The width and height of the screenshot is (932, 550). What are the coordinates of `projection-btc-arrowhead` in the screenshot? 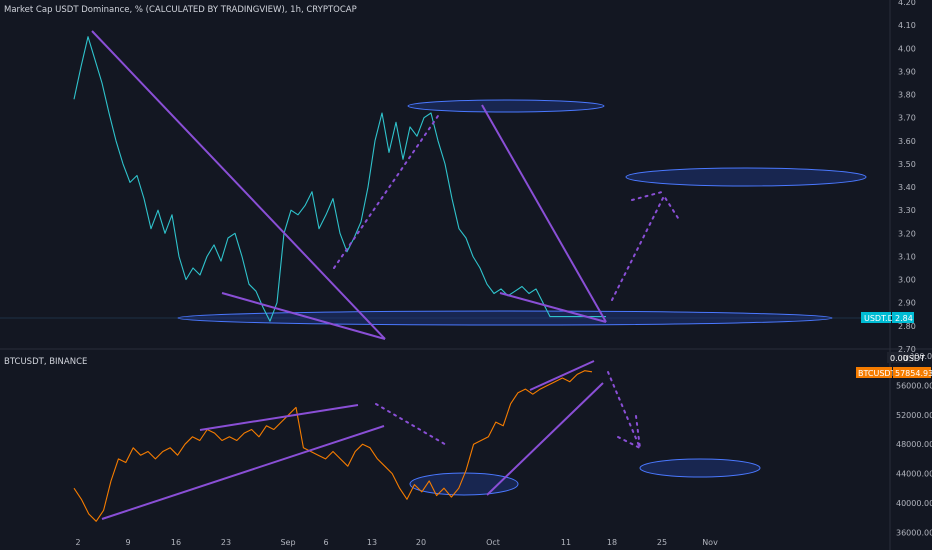 It's located at (638, 432).